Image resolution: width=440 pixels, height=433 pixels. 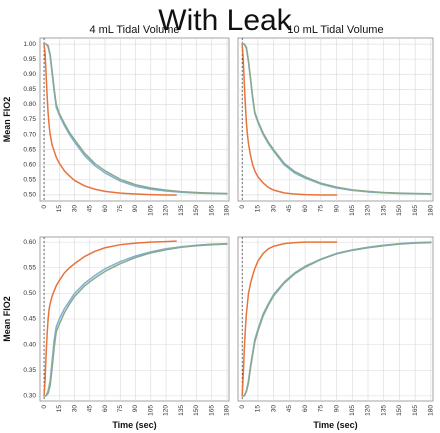 What do you see at coordinates (225, 20) in the screenshot?
I see `figure-title: With Leak` at bounding box center [225, 20].